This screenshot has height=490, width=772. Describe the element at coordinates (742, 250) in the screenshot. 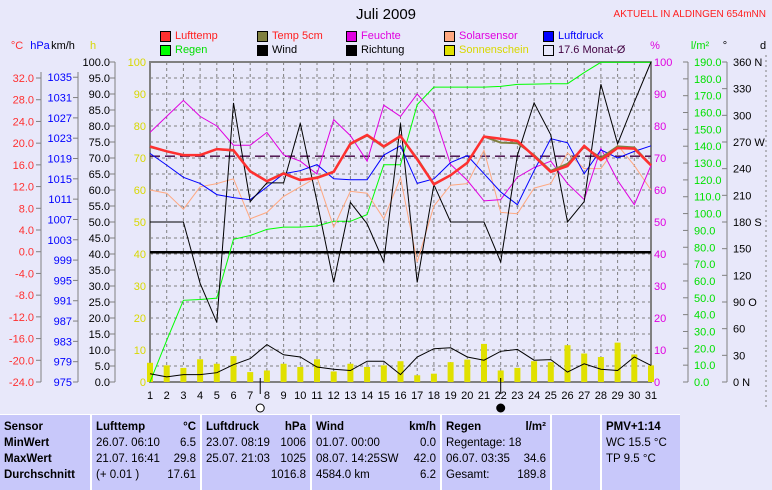

I see `direction-tick-label: 150` at that location.